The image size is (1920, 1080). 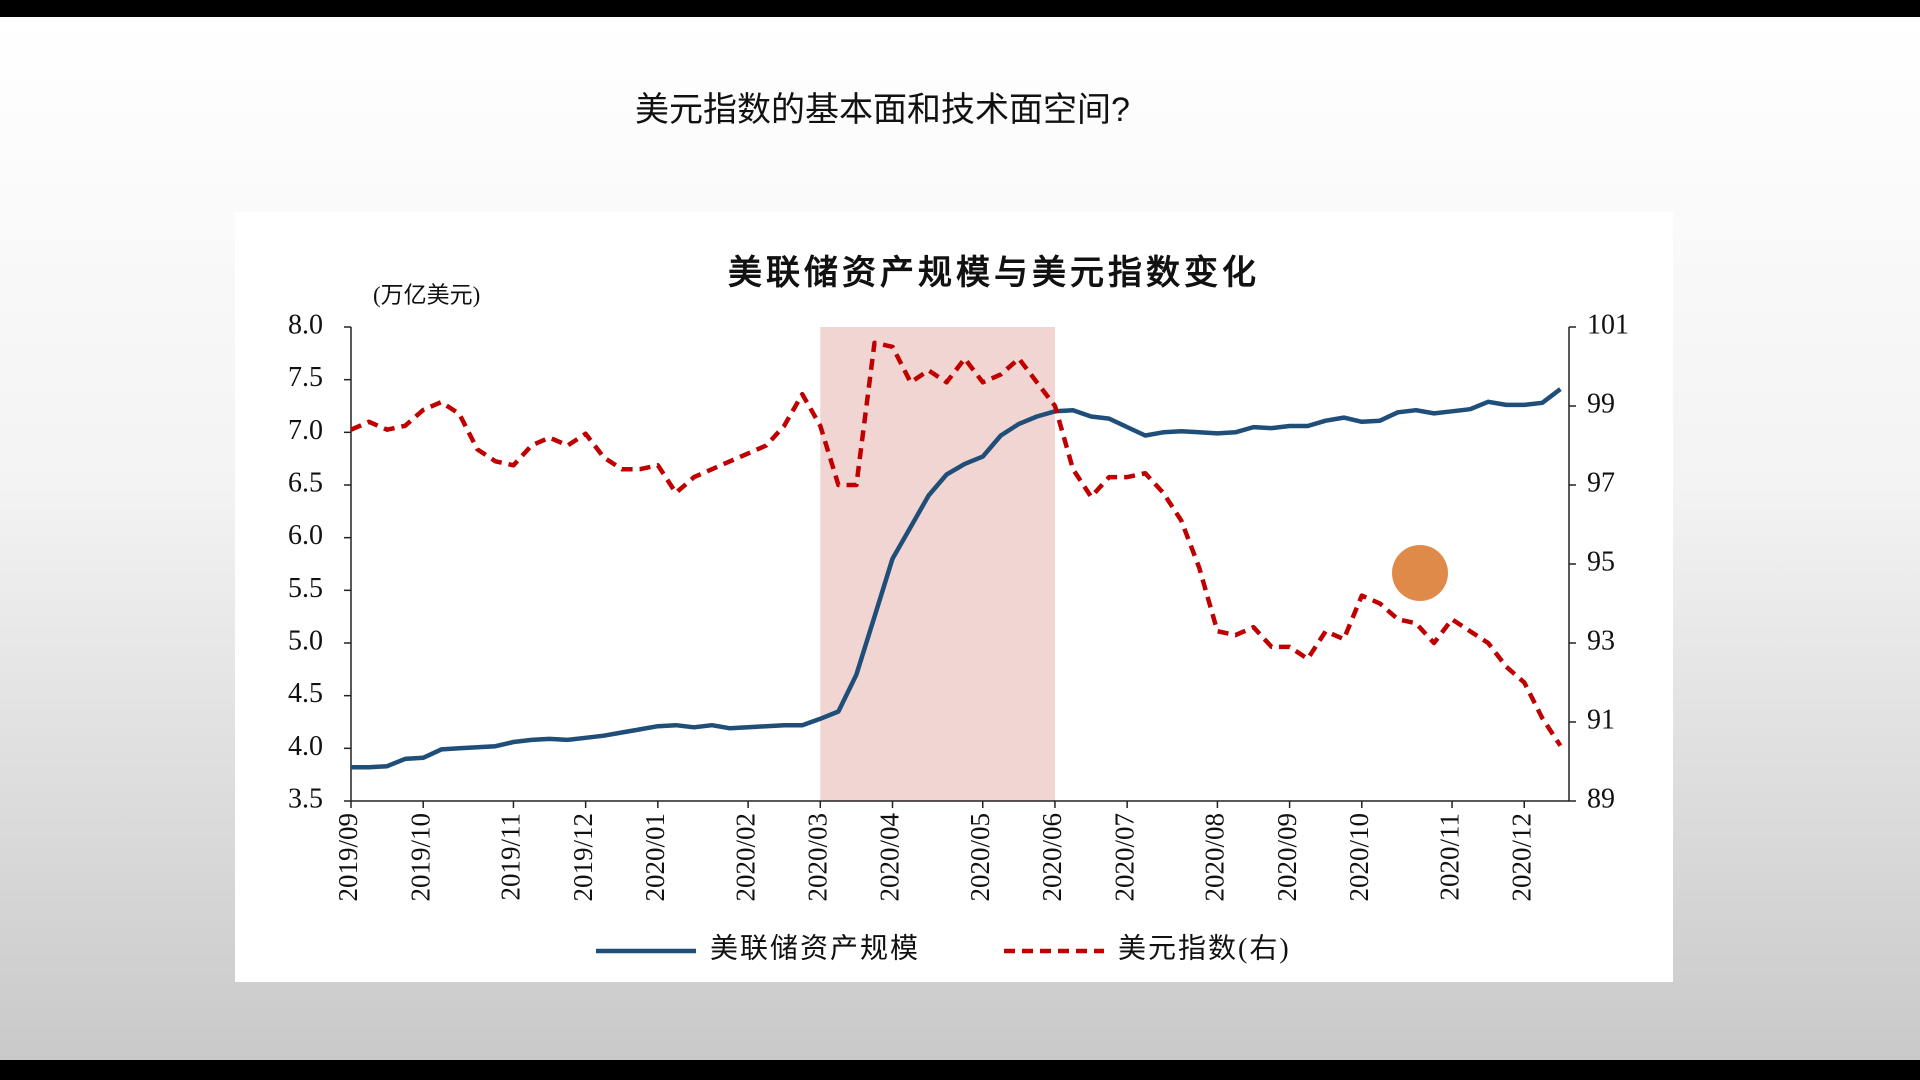 What do you see at coordinates (994, 273) in the screenshot?
I see `chart-title: 美联储资产规模与美元指数变化` at bounding box center [994, 273].